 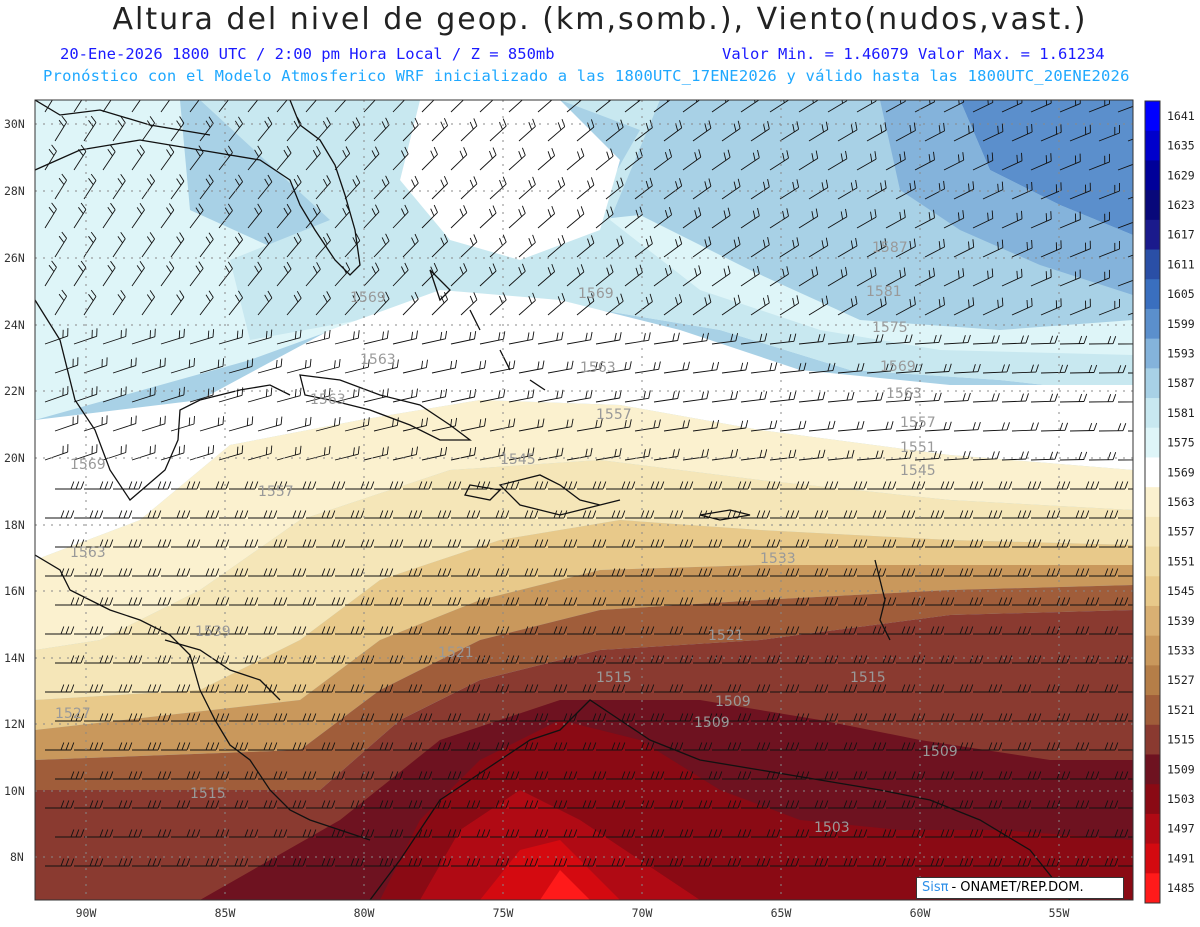 What do you see at coordinates (368, 298) in the screenshot?
I see `contour-label: 1569` at bounding box center [368, 298].